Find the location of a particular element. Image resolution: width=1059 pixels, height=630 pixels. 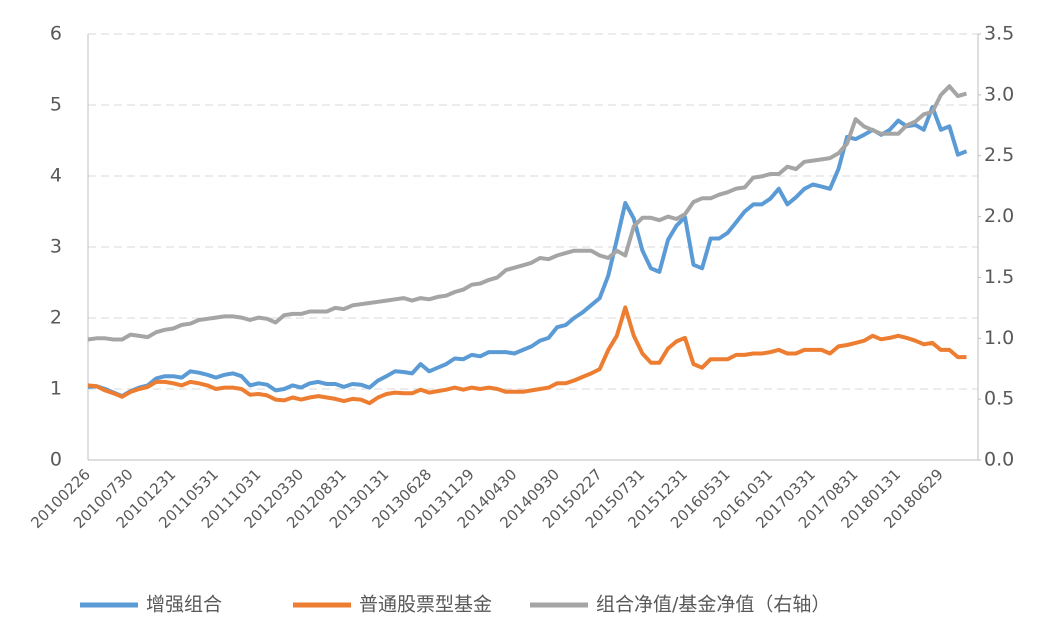

y-tick-label: 1 is located at coordinates (56, 389).